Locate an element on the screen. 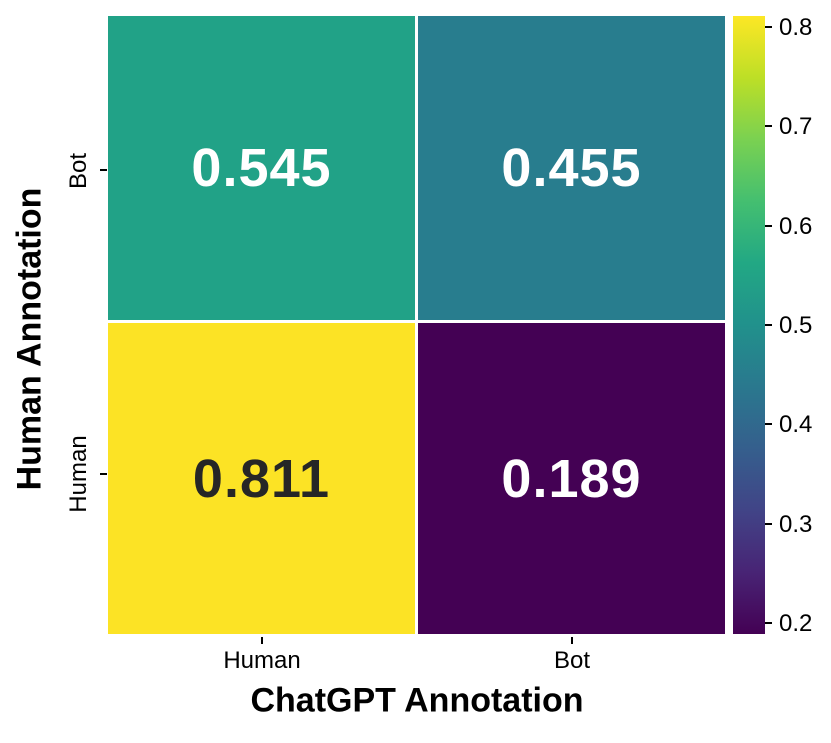 The height and width of the screenshot is (743, 831). colorbar-tick-label-0-7: 0.7 is located at coordinates (796, 126).